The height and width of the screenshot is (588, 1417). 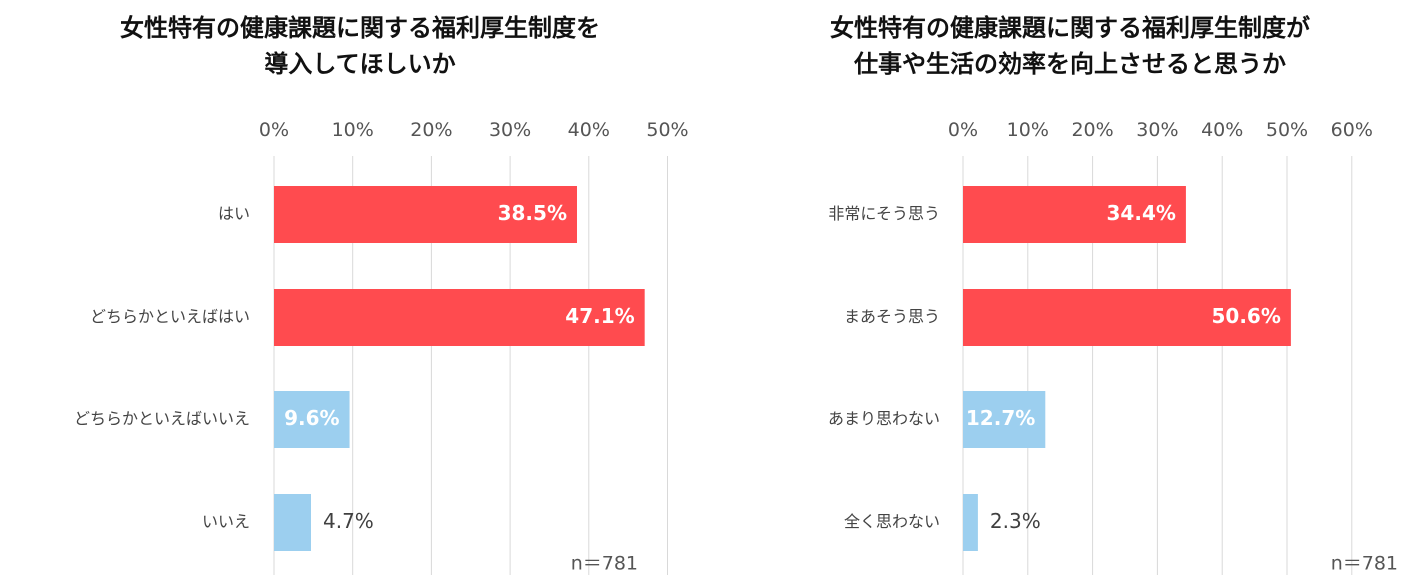 What do you see at coordinates (510, 130) in the screenshot?
I see `left-x-tick-label: 30%` at bounding box center [510, 130].